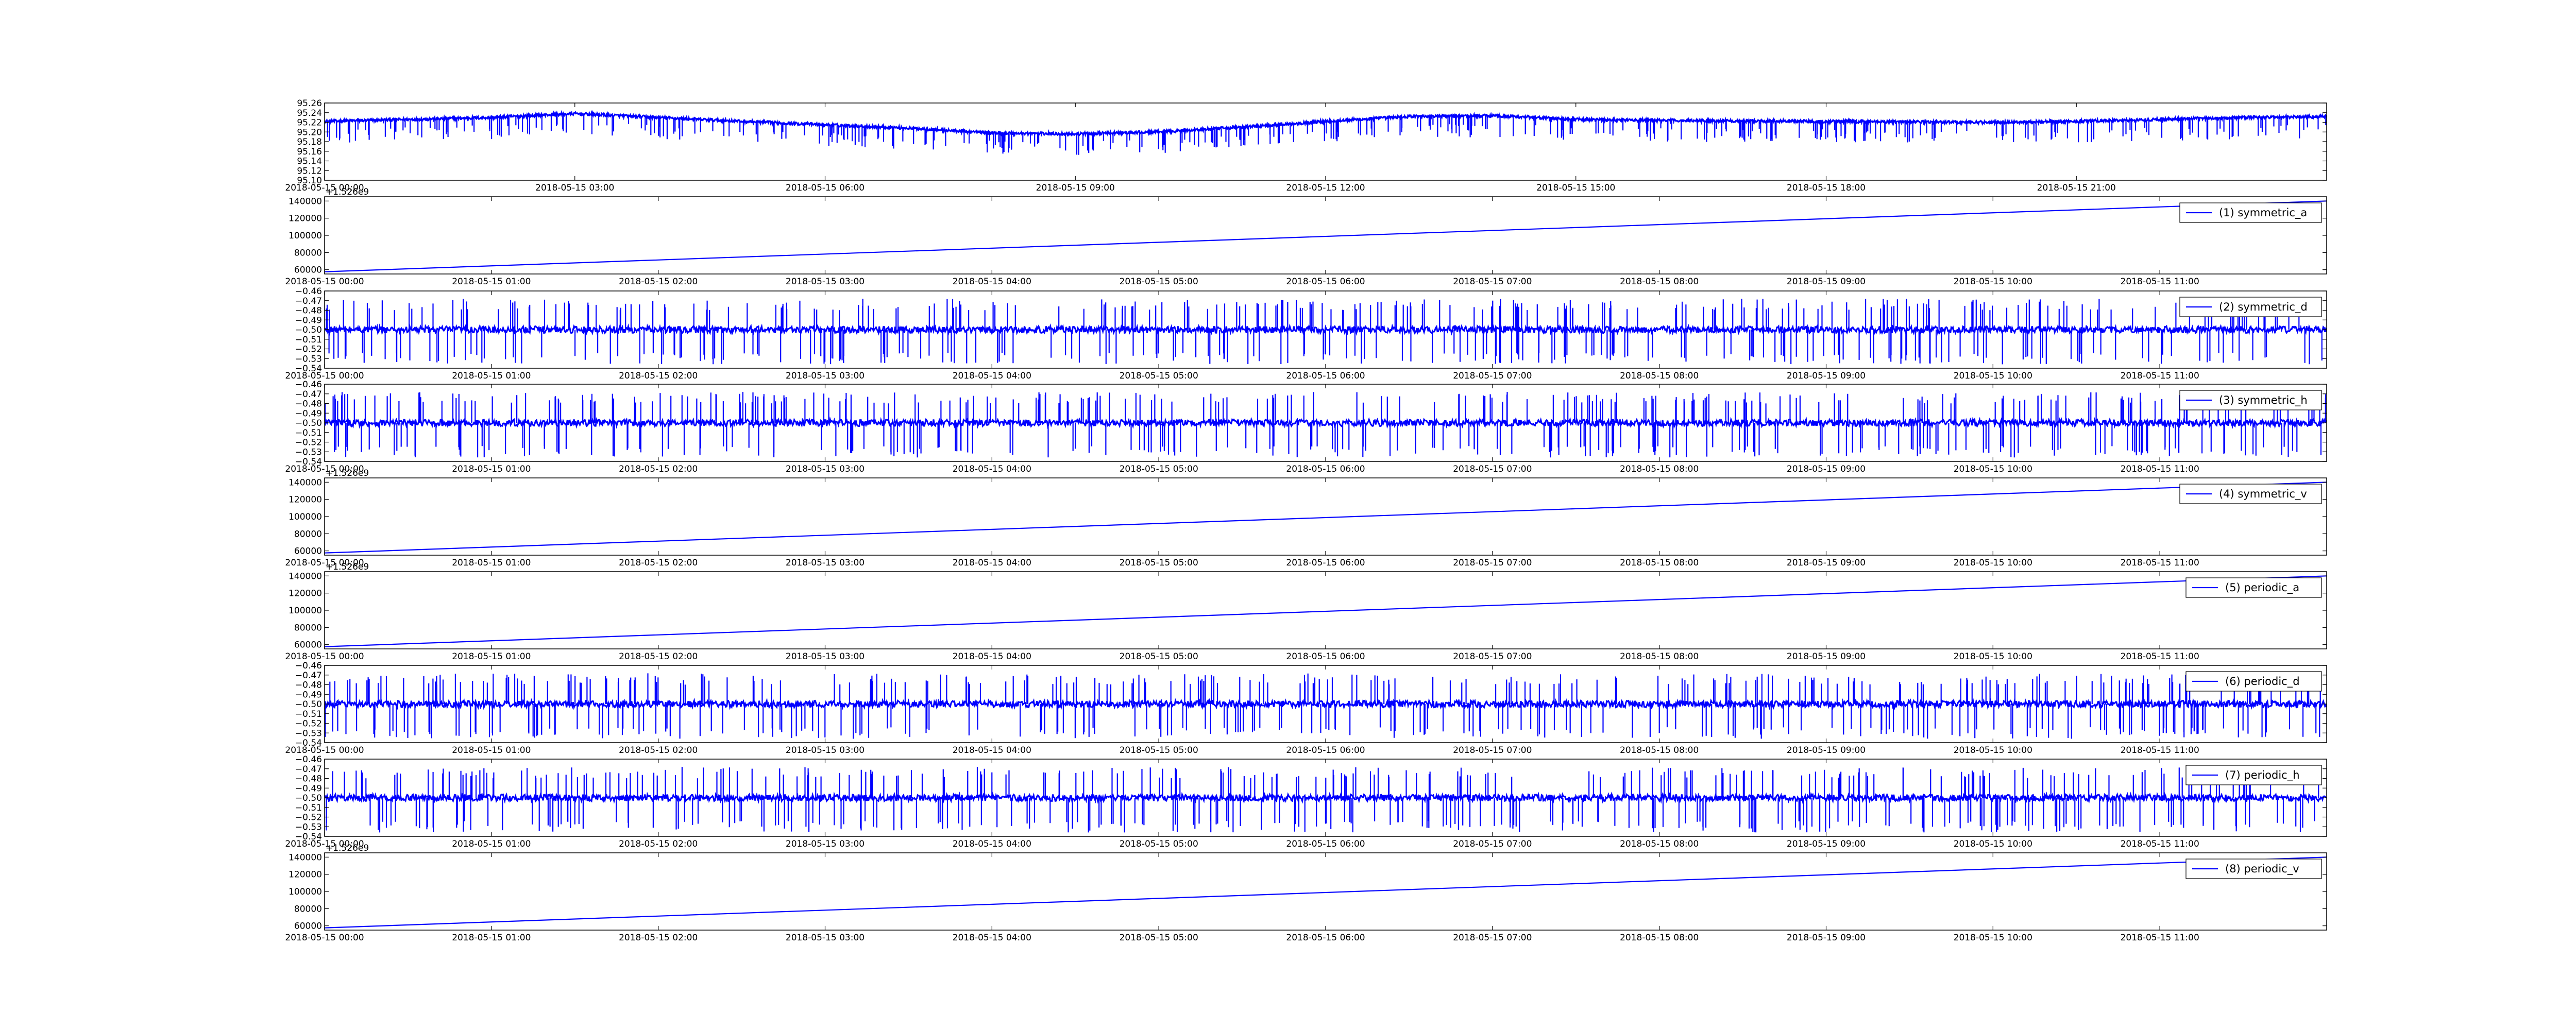 The height and width of the screenshot is (1030, 2576). What do you see at coordinates (308, 926) in the screenshot?
I see `y-tick-label: 60000` at bounding box center [308, 926].